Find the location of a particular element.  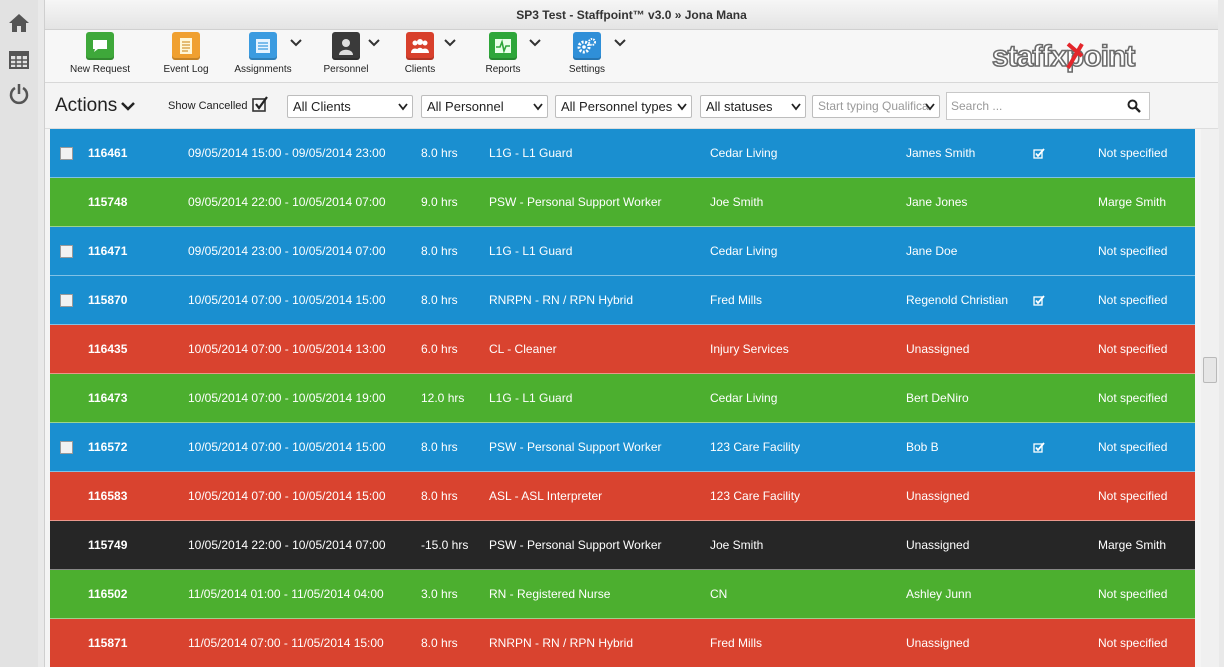

scrollbar is located at coordinates (1210, 398).